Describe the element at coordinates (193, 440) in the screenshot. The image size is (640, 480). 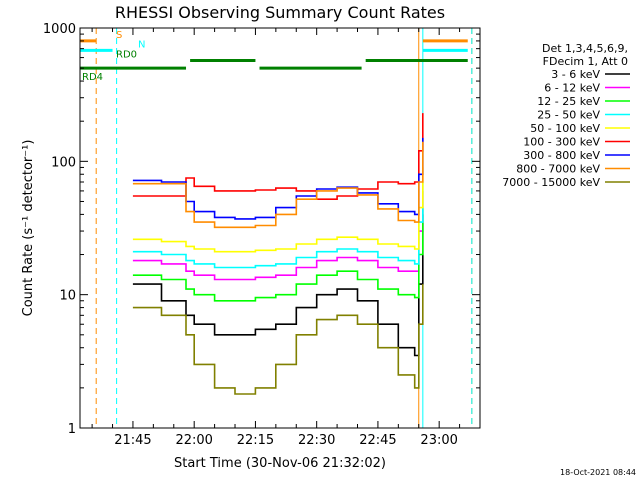
I see `x-tick-label: 22:00` at that location.